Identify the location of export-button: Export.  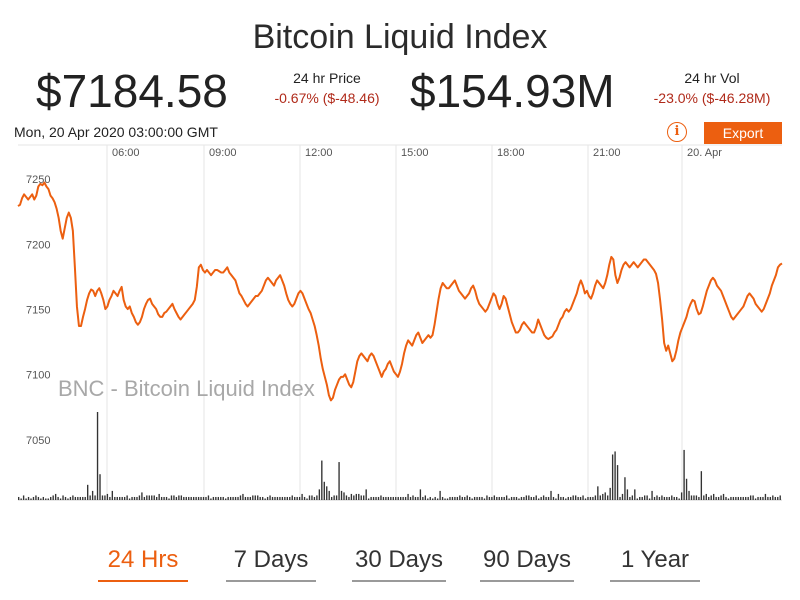
(743, 133).